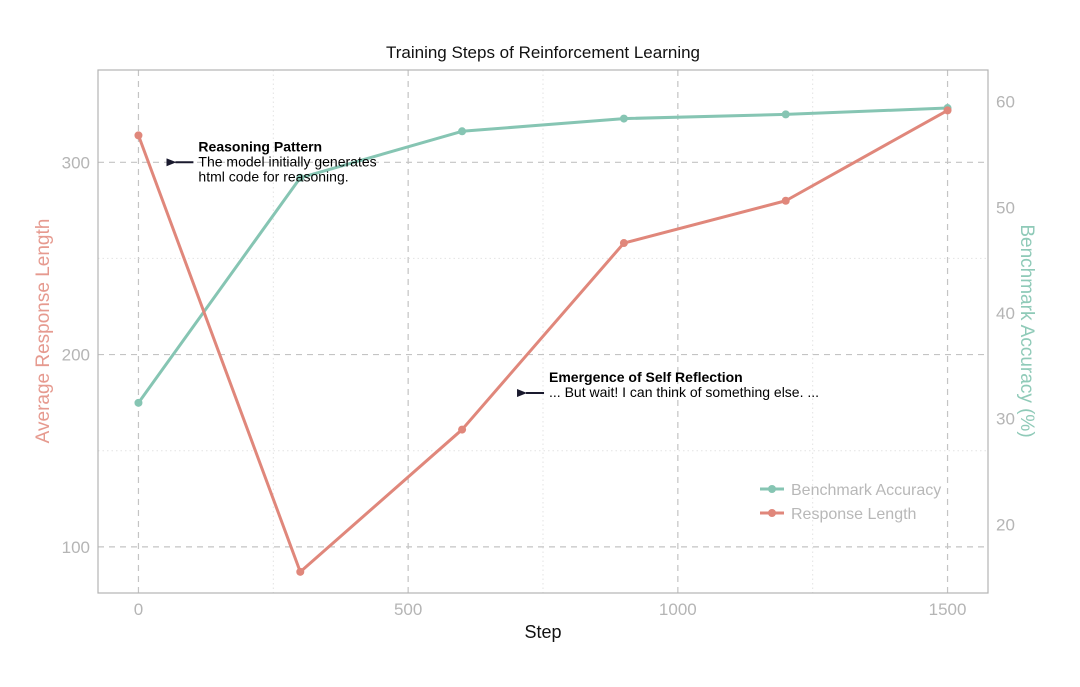  What do you see at coordinates (287, 161) in the screenshot?
I see `annotation-text: The model initially generates` at bounding box center [287, 161].